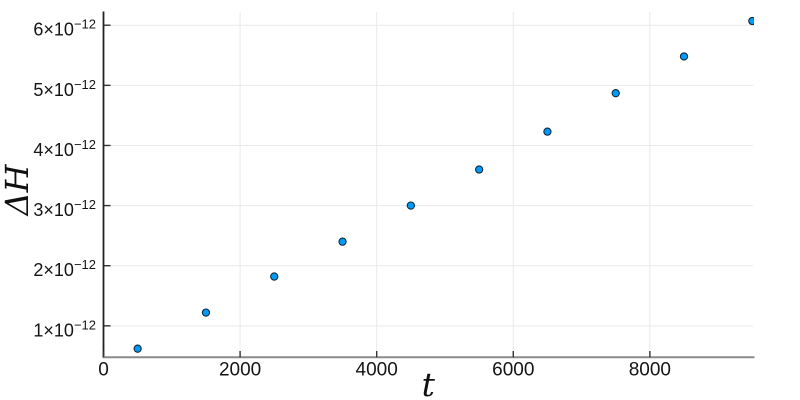 This screenshot has width=800, height=400. What do you see at coordinates (513, 370) in the screenshot?
I see `x-tick-label: 6000` at bounding box center [513, 370].